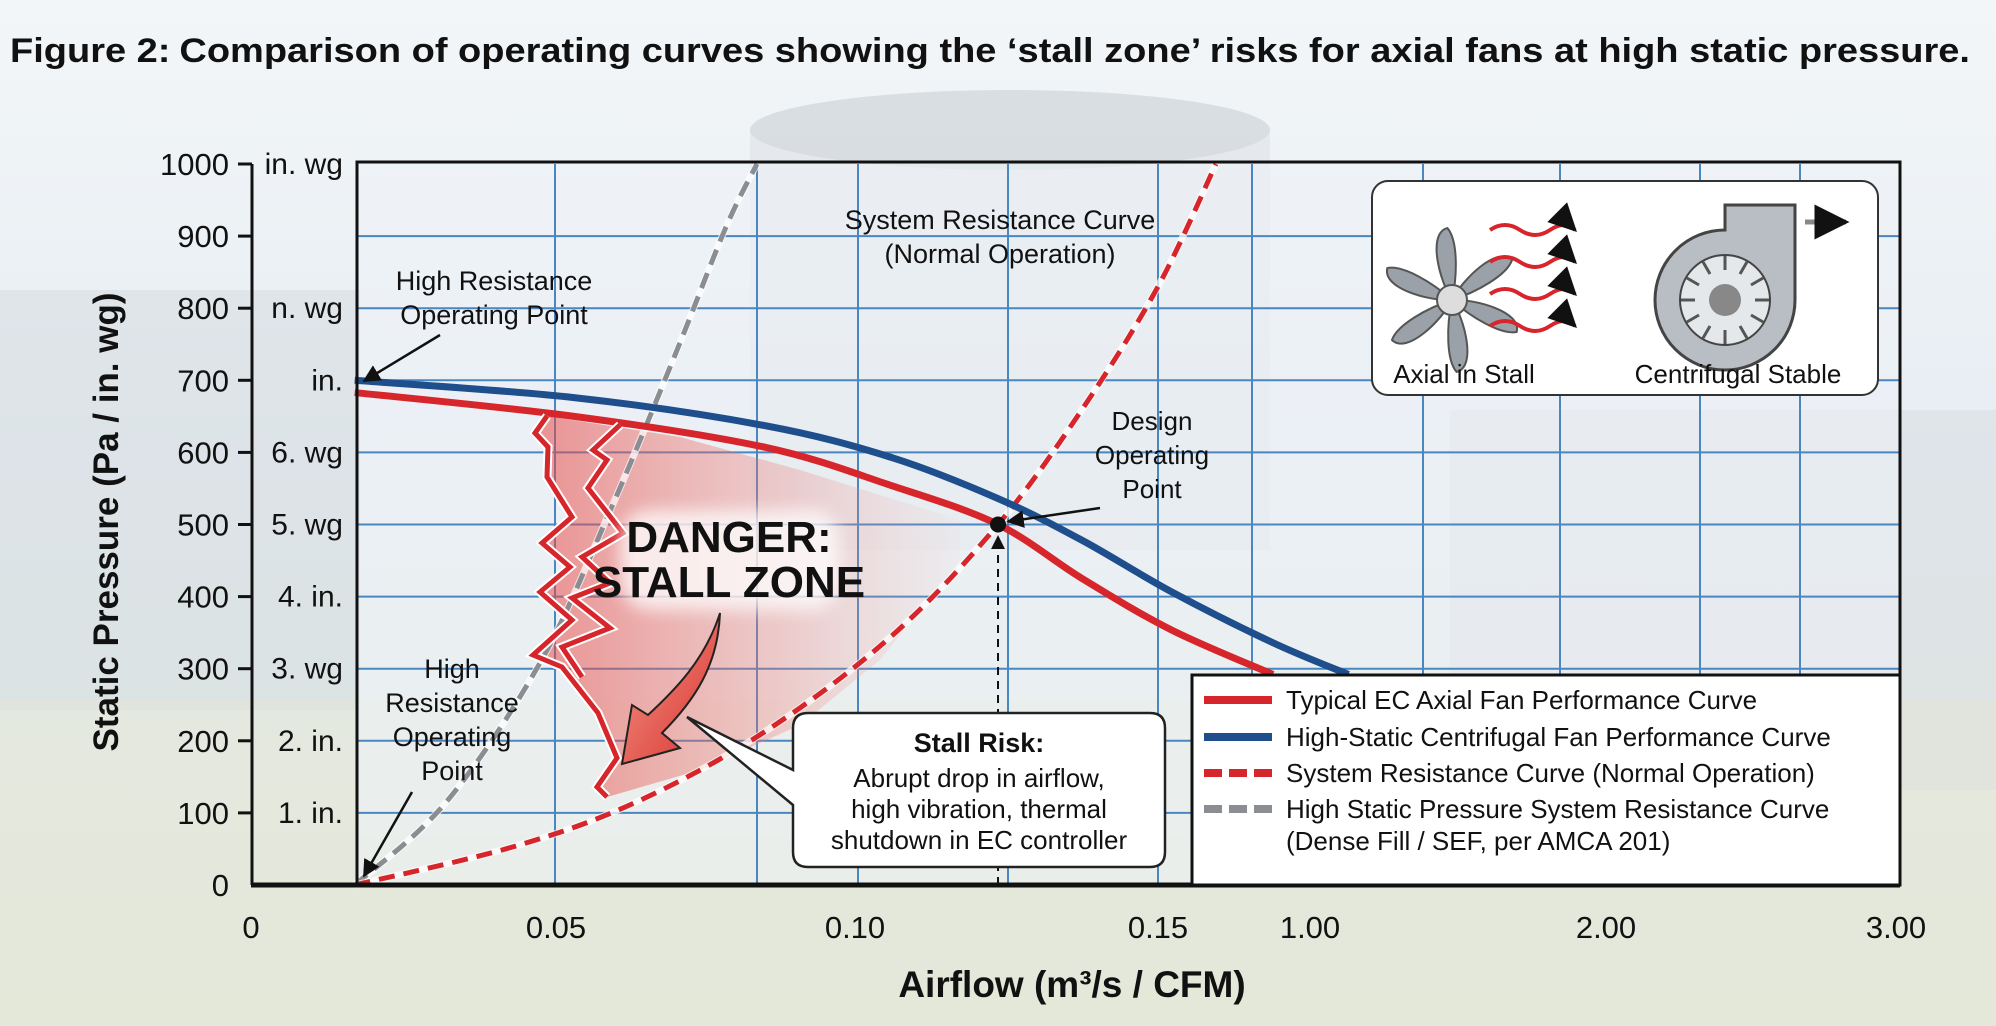 The width and height of the screenshot is (1996, 1026). Describe the element at coordinates (307, 308) in the screenshot. I see `y-secondary-tick-label: n. wg` at that location.